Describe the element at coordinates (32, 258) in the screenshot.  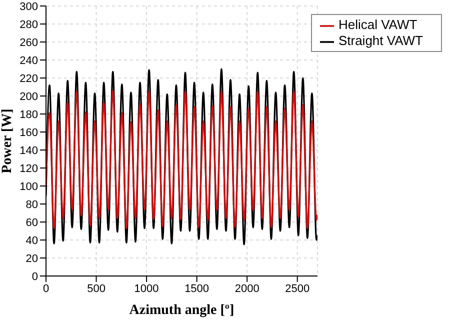
I see `y-tick-label: 20` at that location.